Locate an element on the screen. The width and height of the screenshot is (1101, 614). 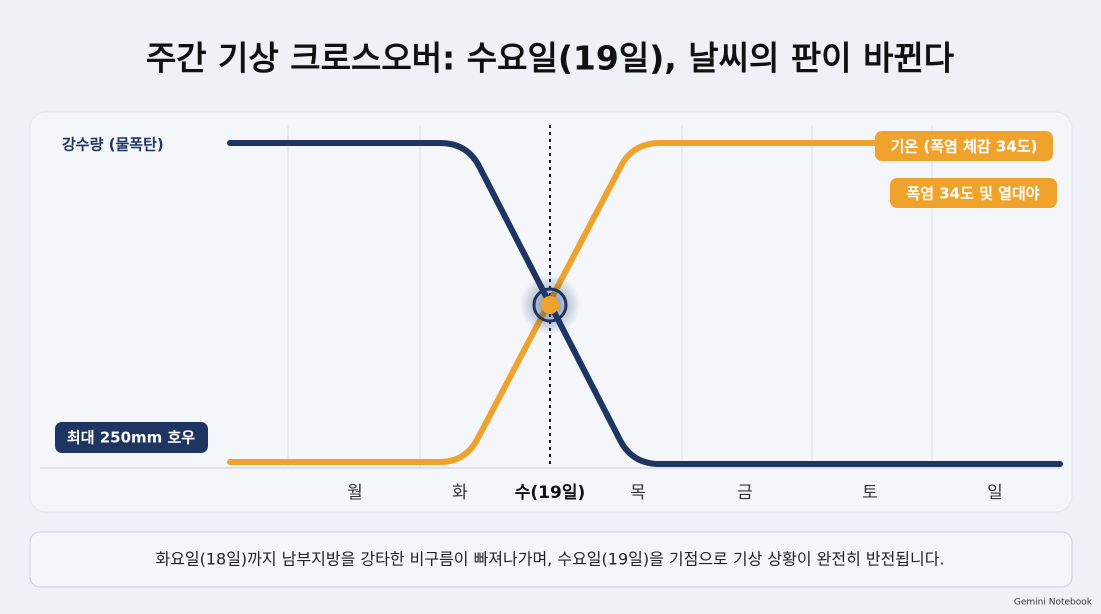
temp-badge-text: 기온 (폭염 체감 34도) is located at coordinates (964, 147).